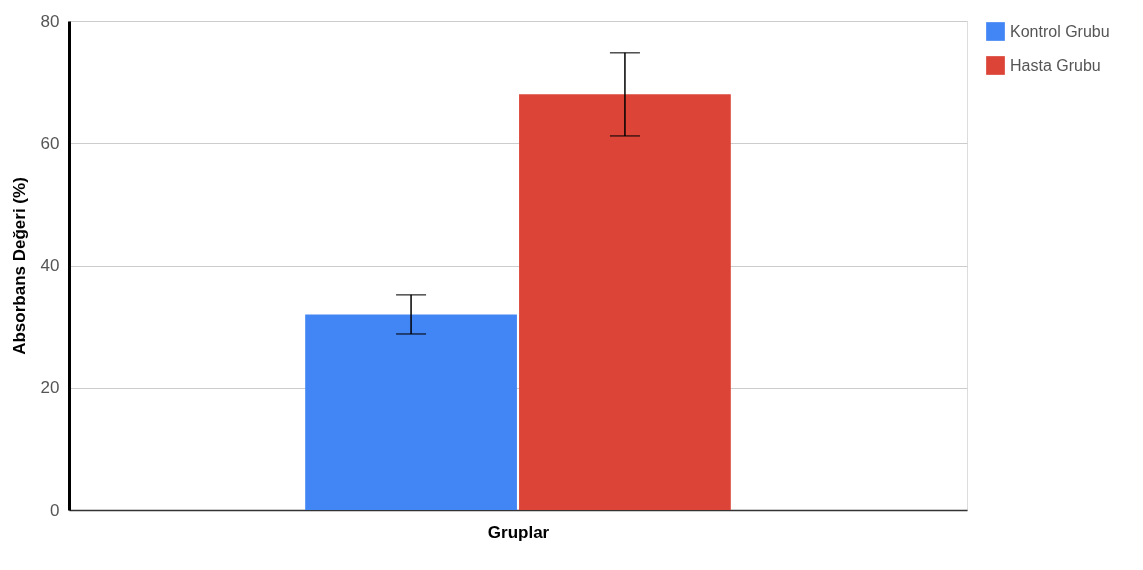  What do you see at coordinates (518, 532) in the screenshot?
I see `x-axis-title: Gruplar` at bounding box center [518, 532].